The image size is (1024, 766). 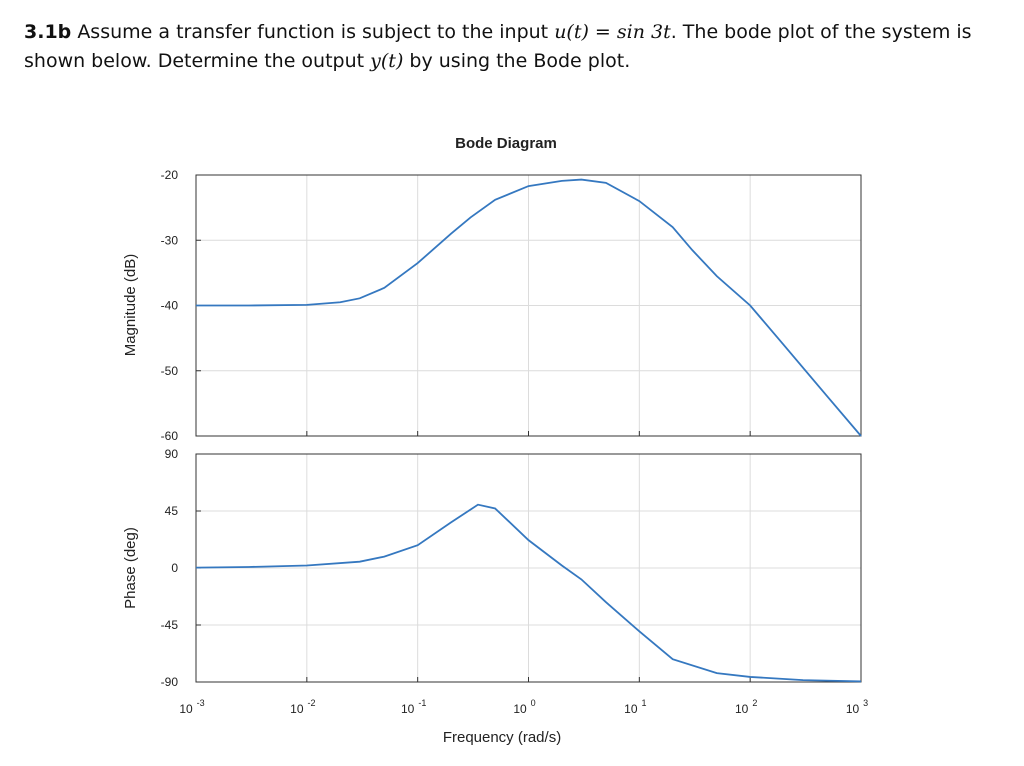 I want to click on y-tick-label: -45, so click(x=170, y=625).